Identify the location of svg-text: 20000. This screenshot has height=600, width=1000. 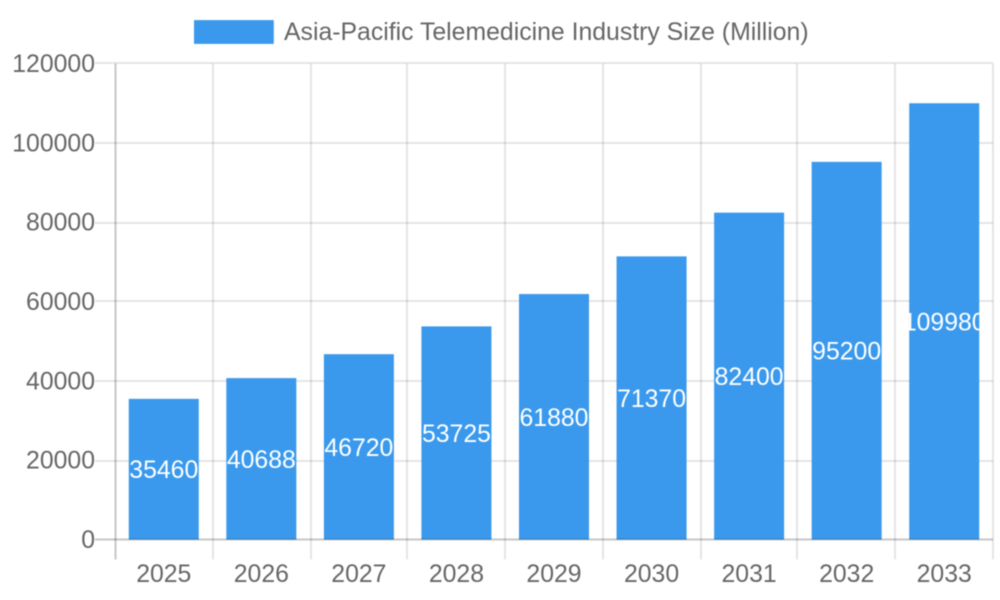
(60, 461).